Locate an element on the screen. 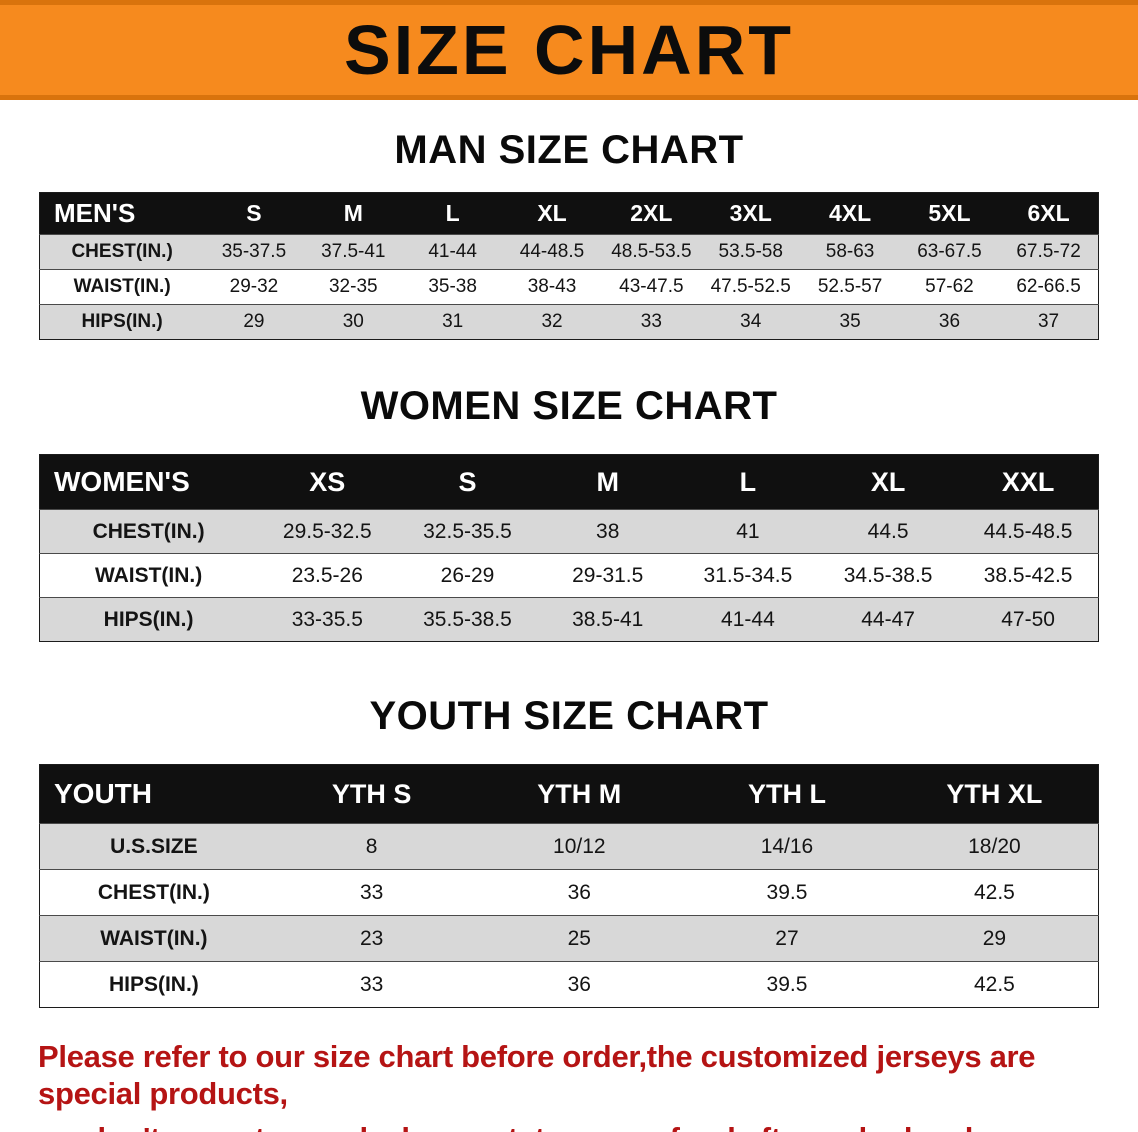 The height and width of the screenshot is (1132, 1138). table-cell: 44.5 is located at coordinates (888, 531).